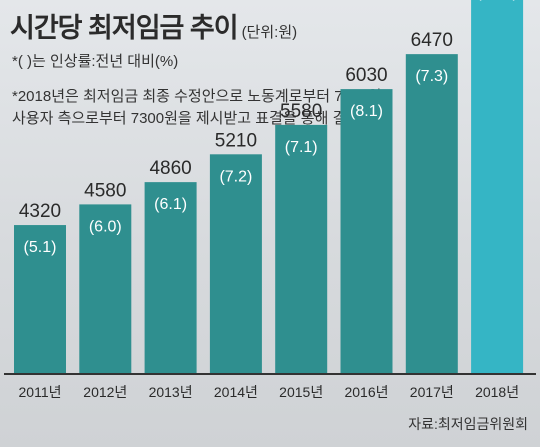  What do you see at coordinates (497, 0) in the screenshot?
I see `rate-label: (16.4)` at bounding box center [497, 0].